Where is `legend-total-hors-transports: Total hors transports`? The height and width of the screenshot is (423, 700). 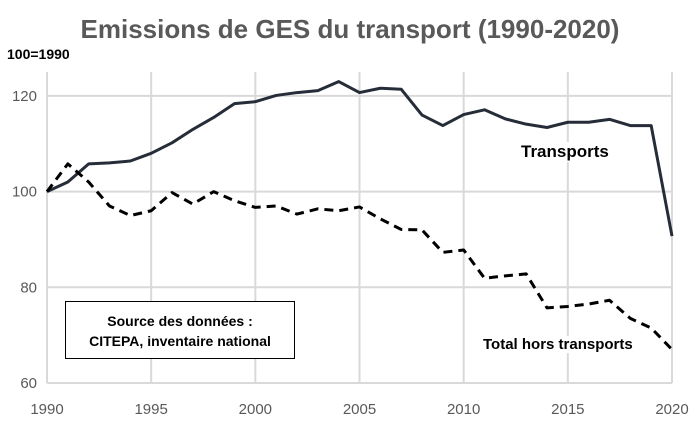 legend-total-hors-transports: Total hors transports is located at coordinates (558, 344).